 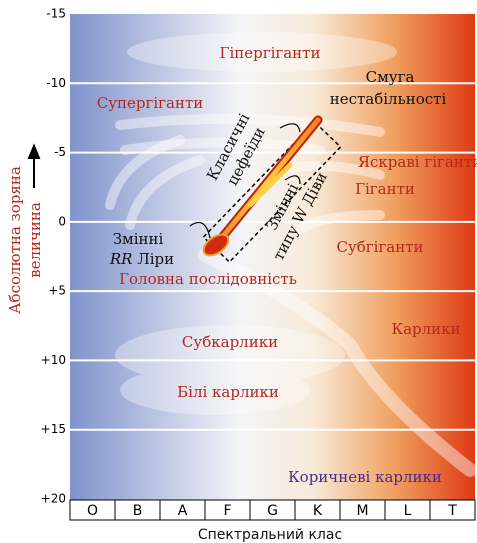 I want to click on cepheid-band-core, so click(x=266, y=183).